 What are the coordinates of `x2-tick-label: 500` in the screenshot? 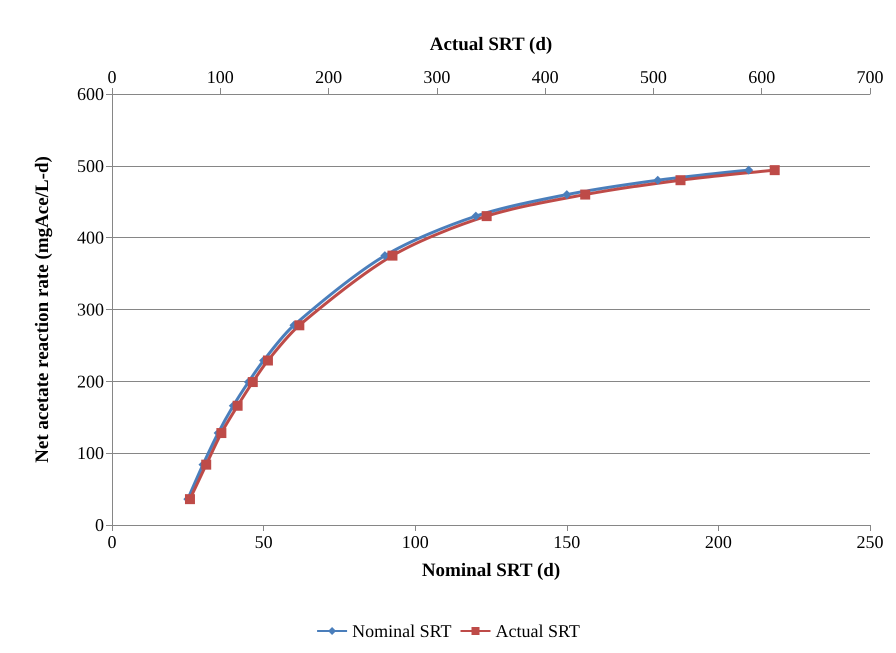 It's located at (653, 77).